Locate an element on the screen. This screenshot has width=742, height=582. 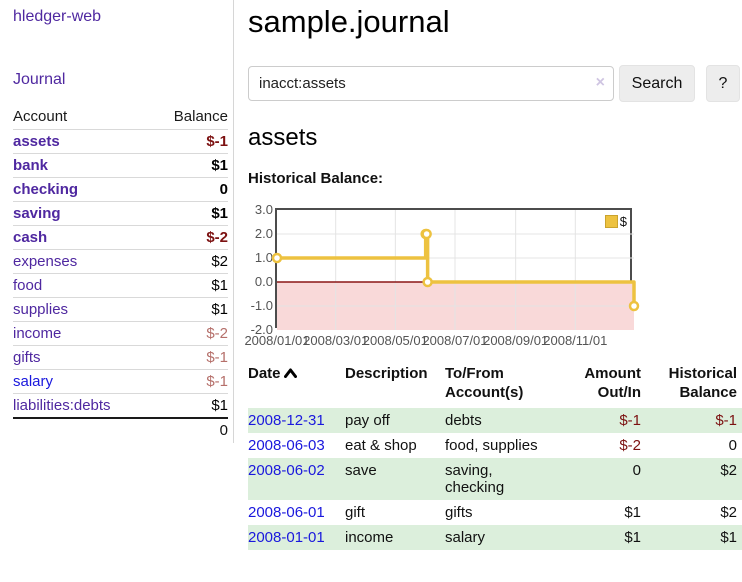
accounts-total-row: 0 is located at coordinates (120, 430).